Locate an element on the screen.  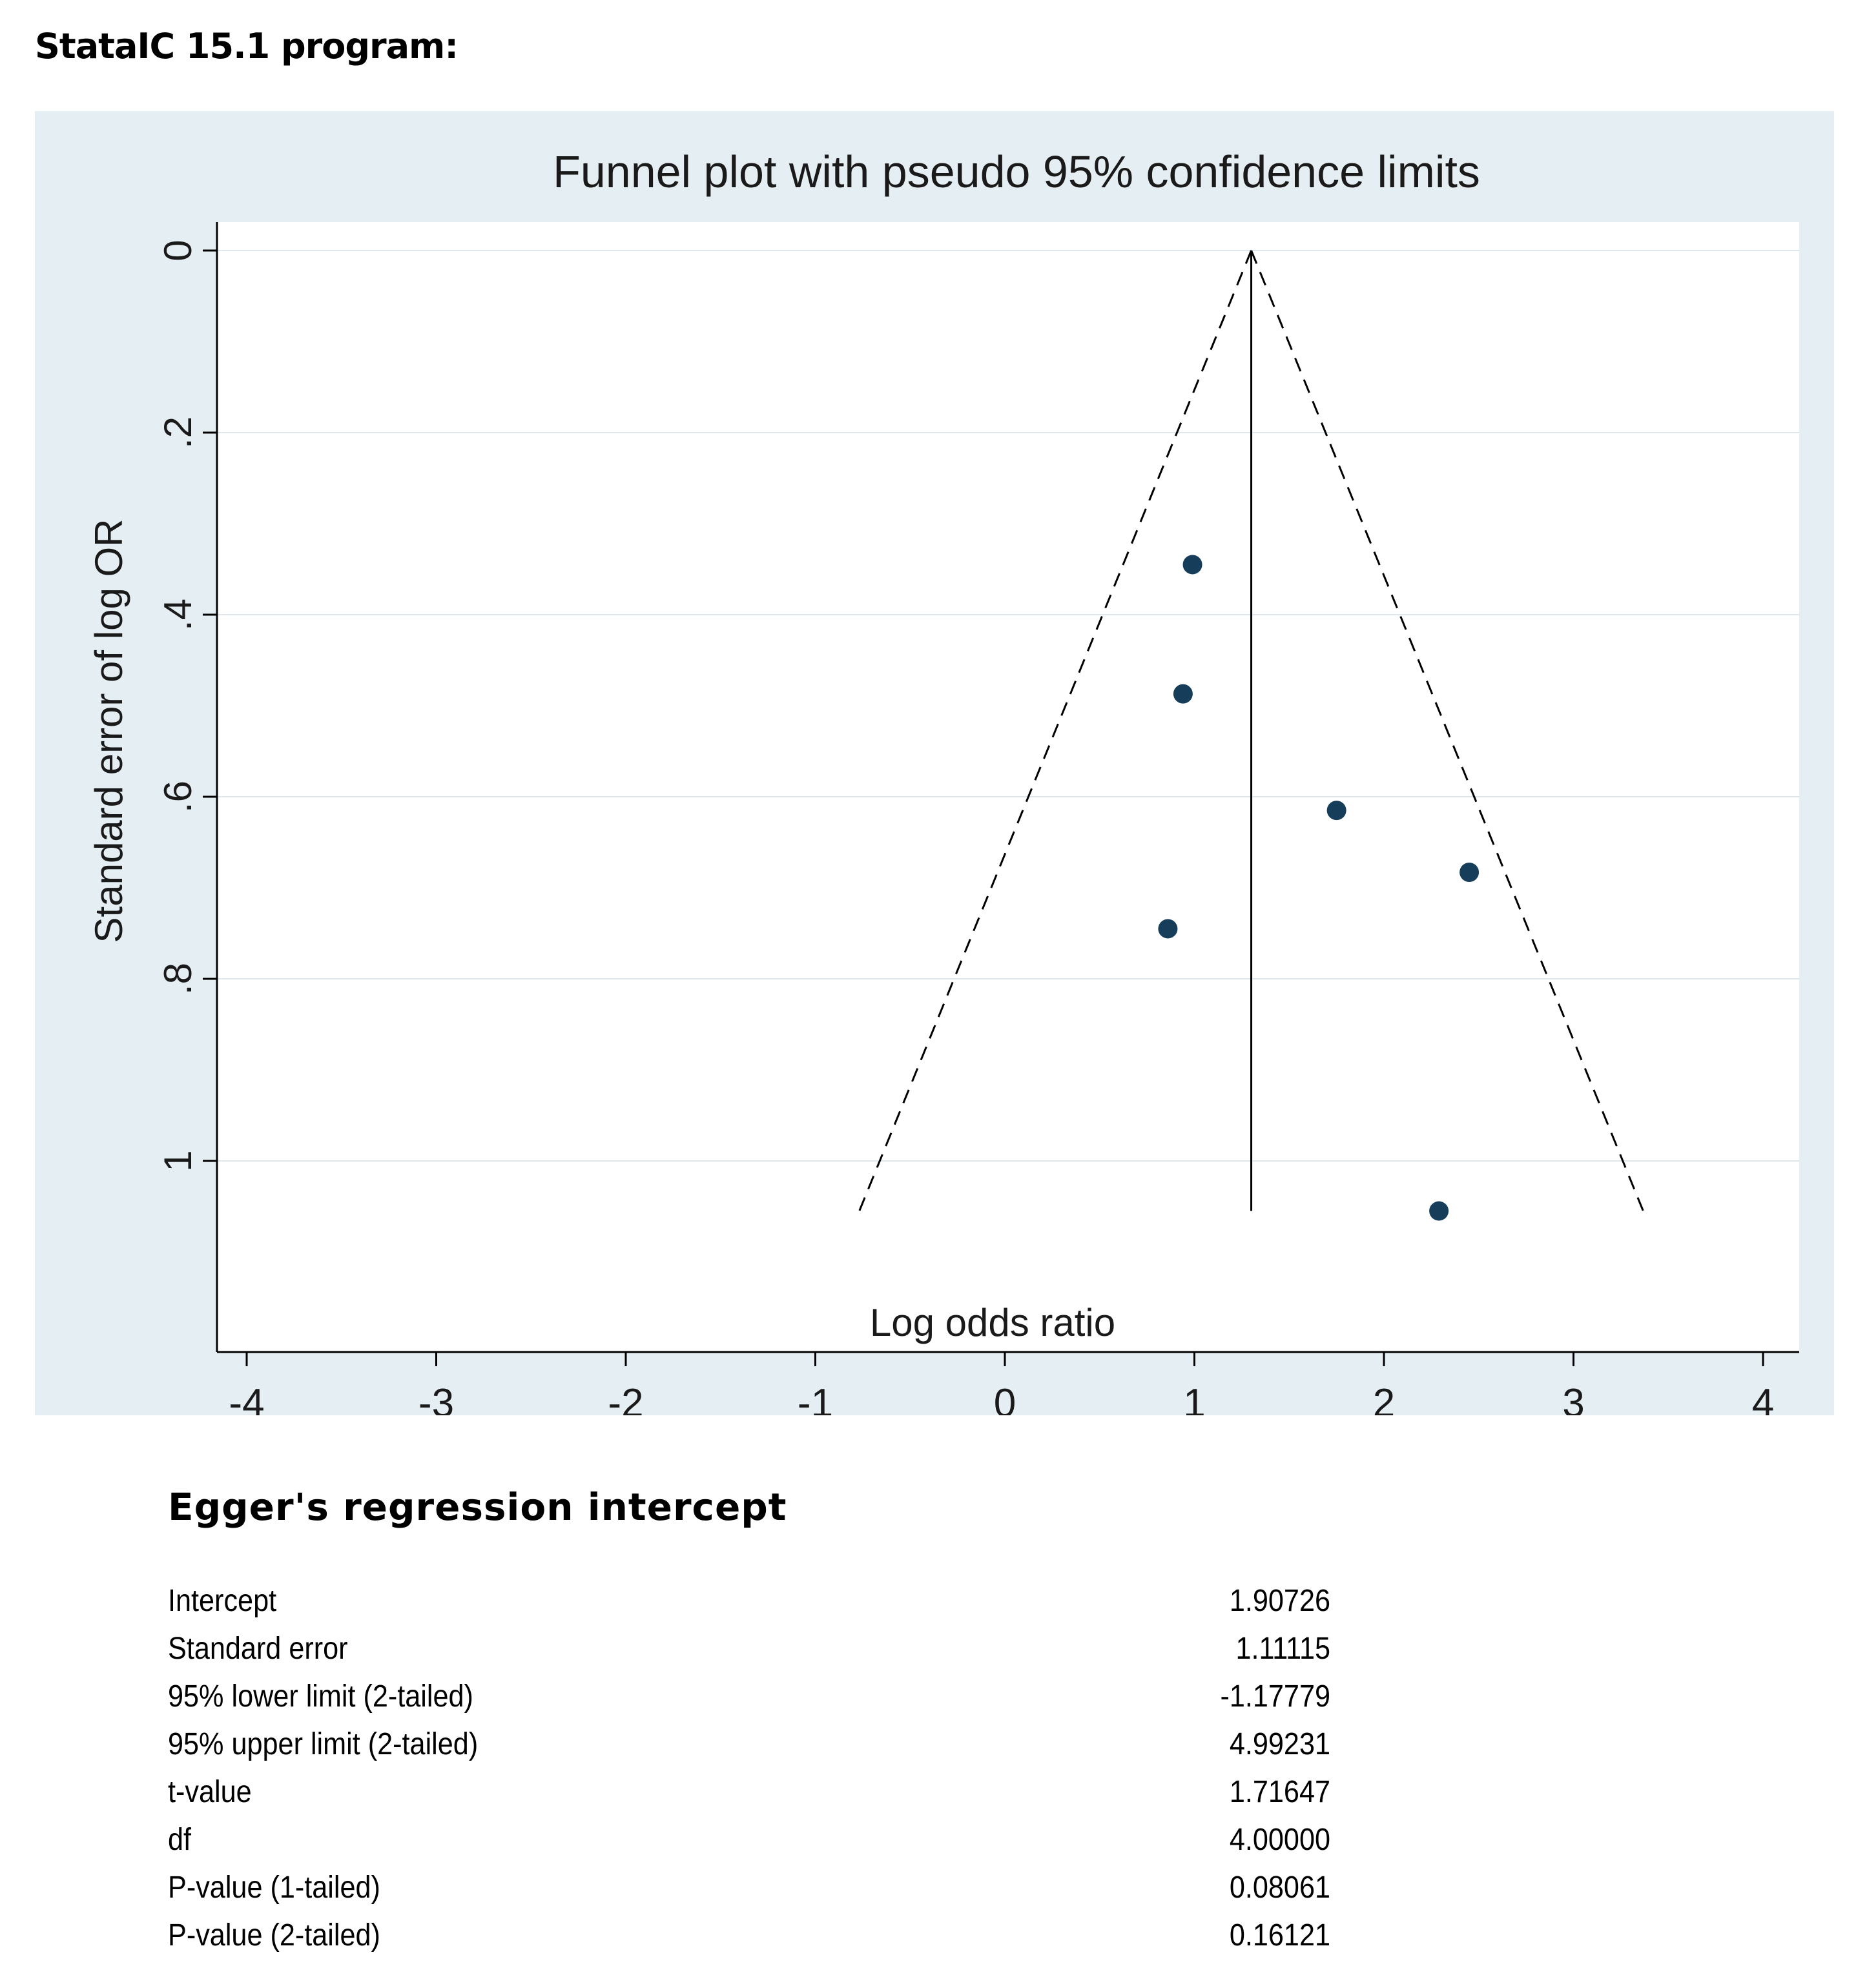
x-tick-label: 1 is located at coordinates (1194, 1398).